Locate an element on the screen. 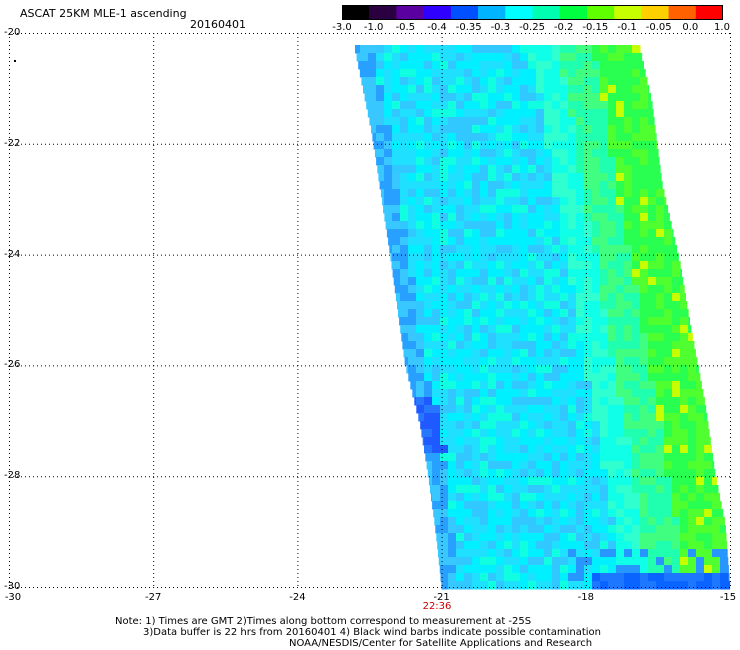  colorbar-frame is located at coordinates (532, 12).